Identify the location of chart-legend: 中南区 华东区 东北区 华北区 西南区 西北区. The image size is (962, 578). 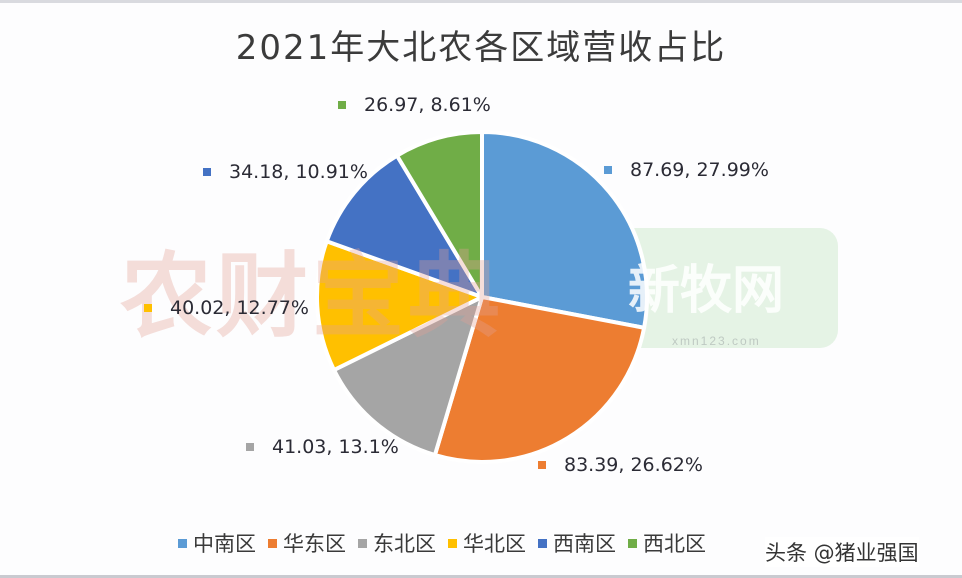
(442, 543).